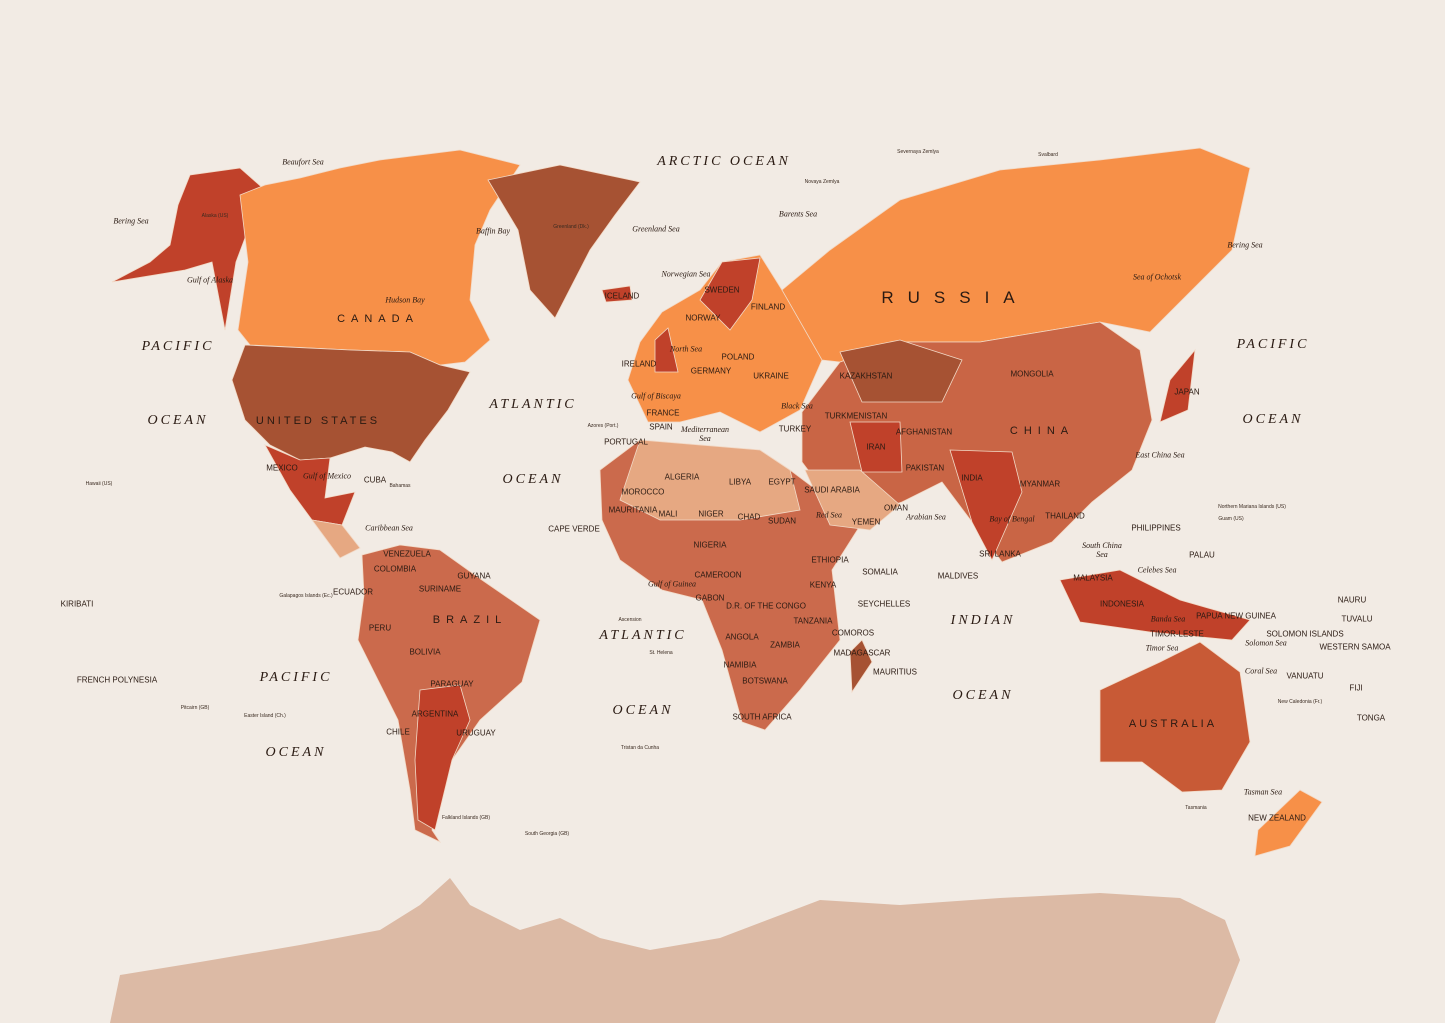  What do you see at coordinates (856, 416) in the screenshot?
I see `place-label: TURKMENISTAN` at bounding box center [856, 416].